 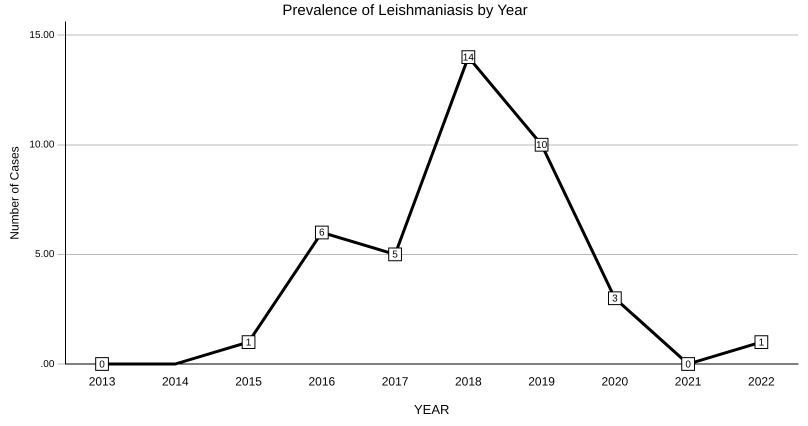 I want to click on x-tick-label: 2015, so click(x=248, y=381).